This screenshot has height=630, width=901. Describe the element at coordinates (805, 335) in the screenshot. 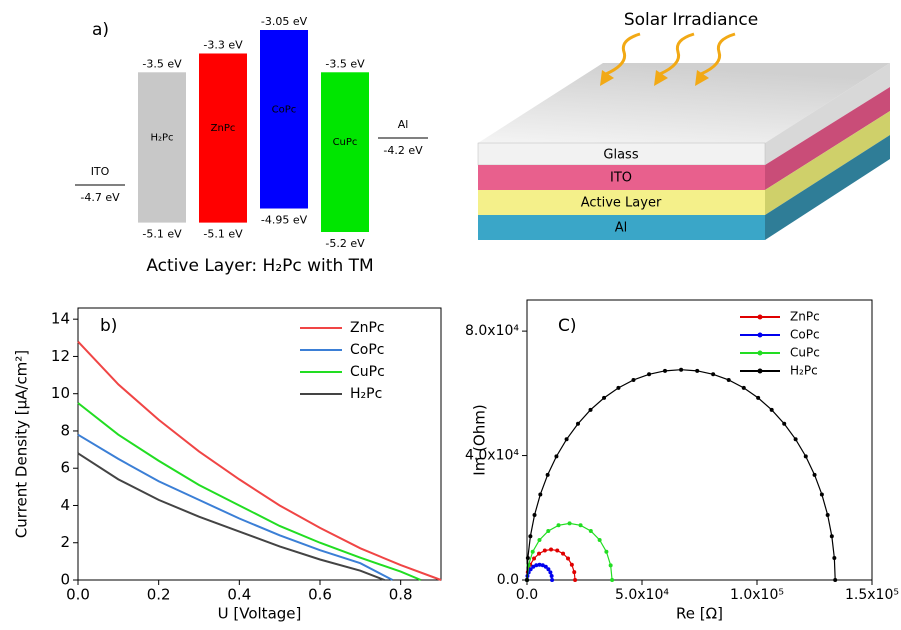

I see `legend-label: CoPc` at that location.